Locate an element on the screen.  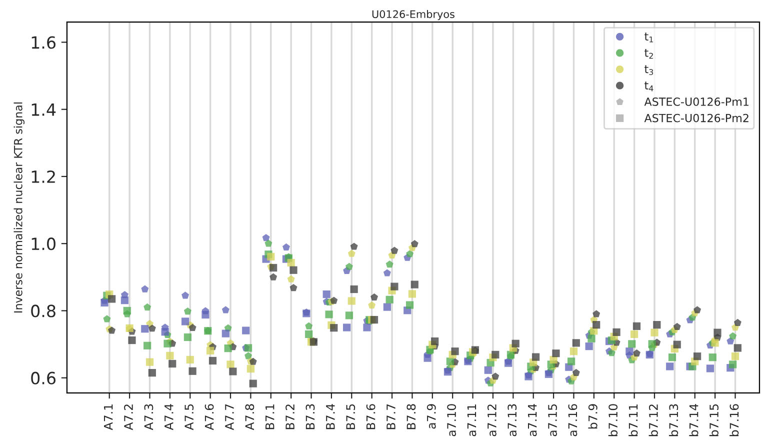
legend-label: t$_{4}$ is located at coordinates (649, 87).